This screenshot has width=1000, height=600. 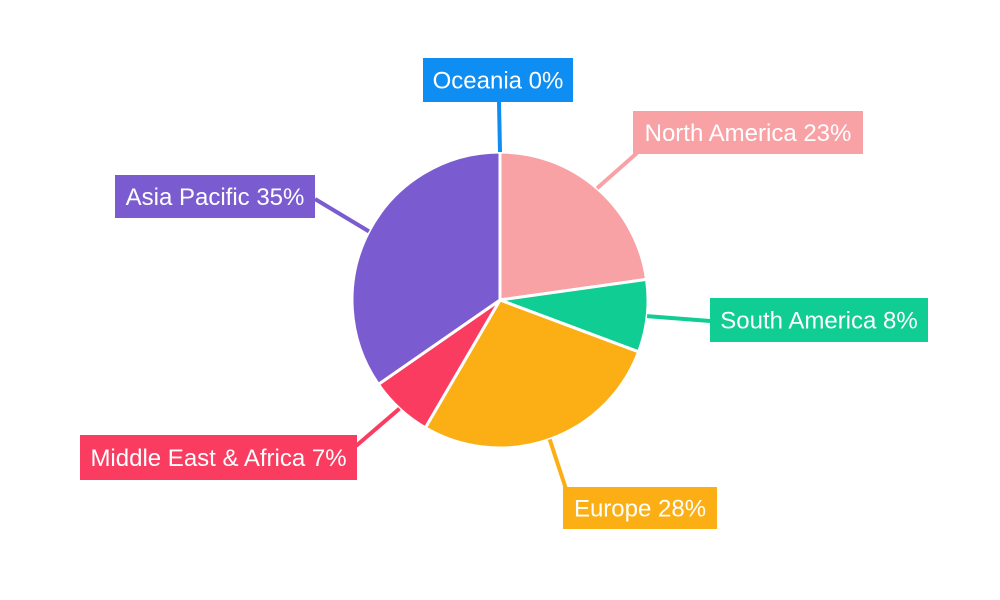 I want to click on slice-label-text-europe: Europe 28%, so click(x=640, y=509).